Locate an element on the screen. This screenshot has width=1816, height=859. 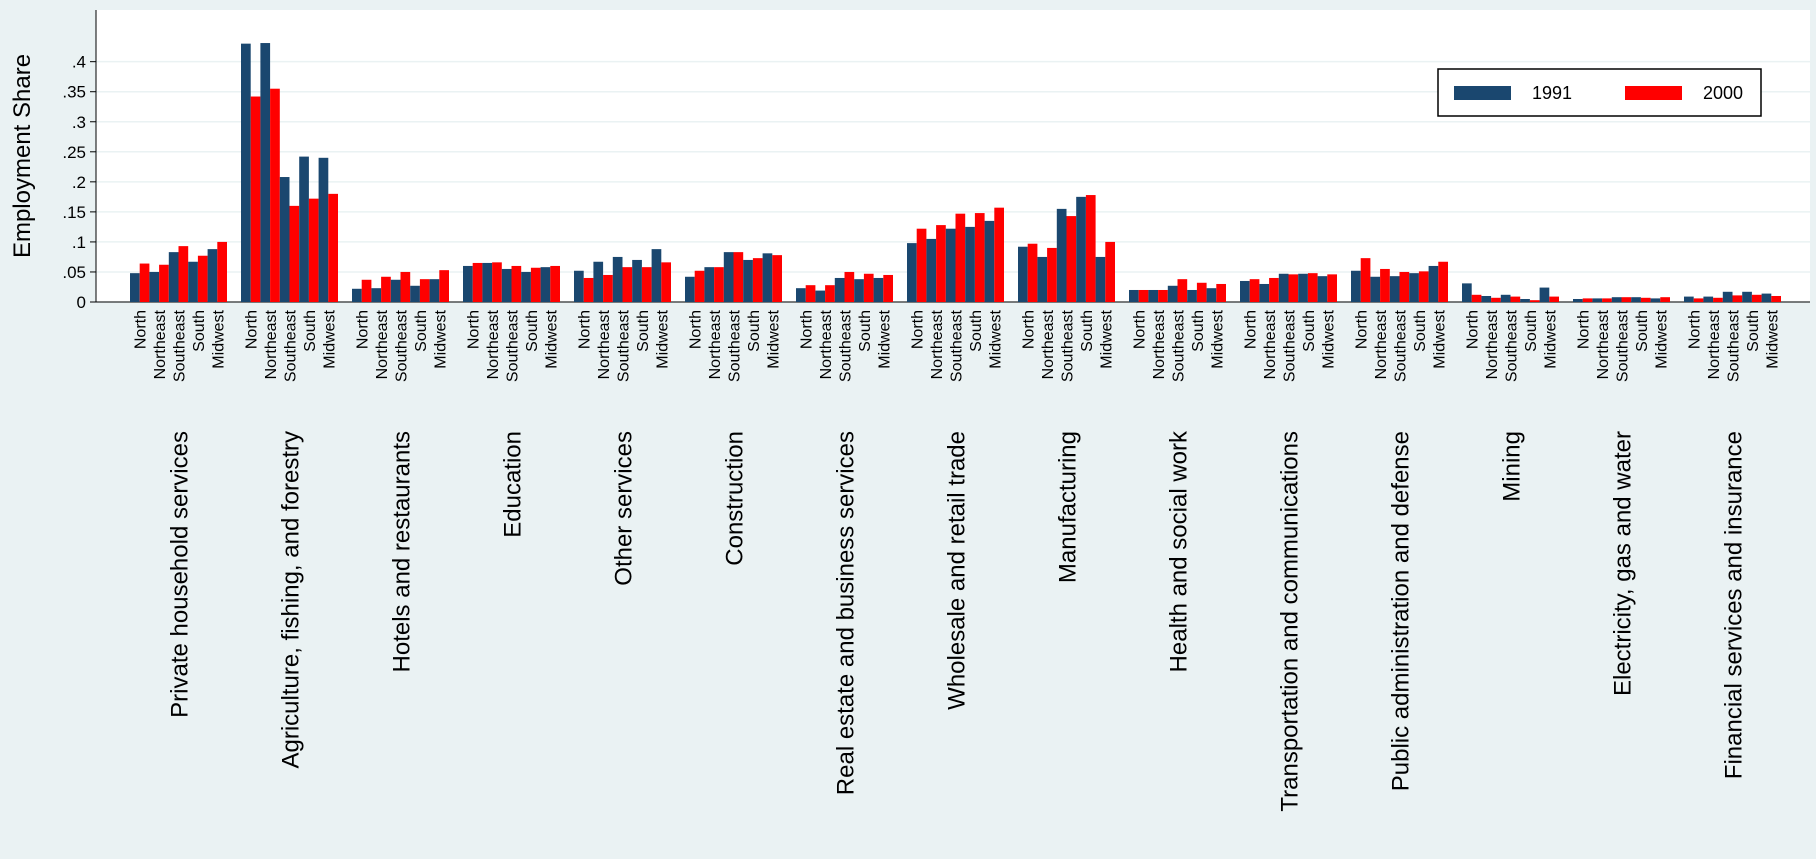
legend-label: 2000 is located at coordinates (1723, 93).